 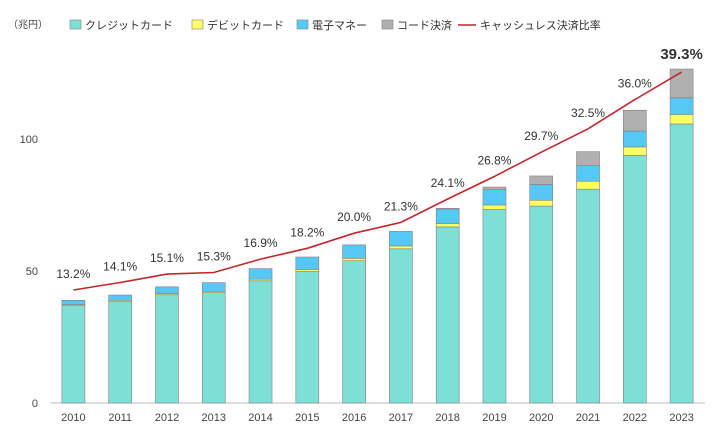 I want to click on bar-segment-2016-s1, so click(x=354, y=260).